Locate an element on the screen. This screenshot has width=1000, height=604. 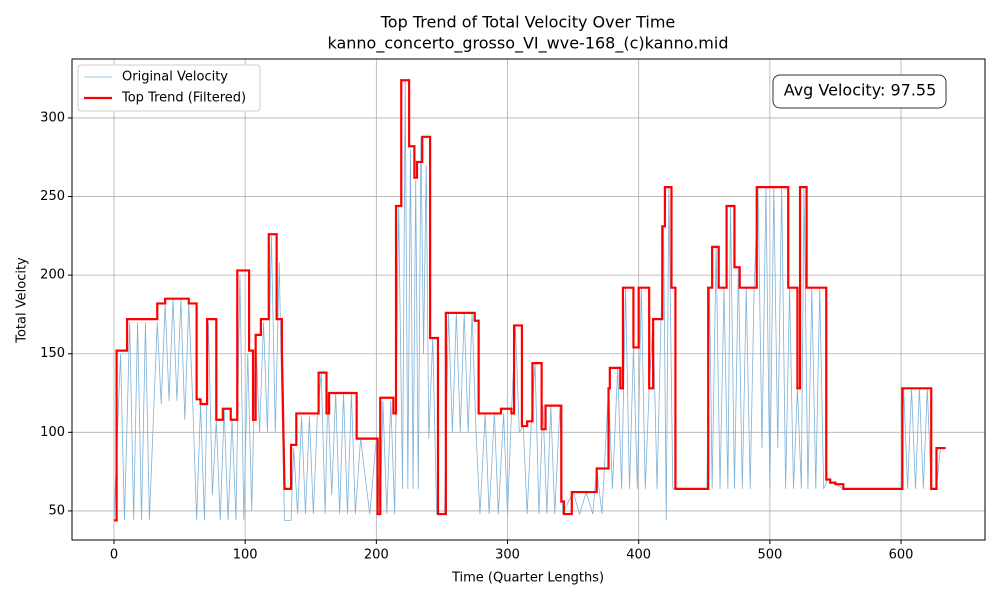
annotation: Avg Velocity: 97.55 is located at coordinates (860, 90).